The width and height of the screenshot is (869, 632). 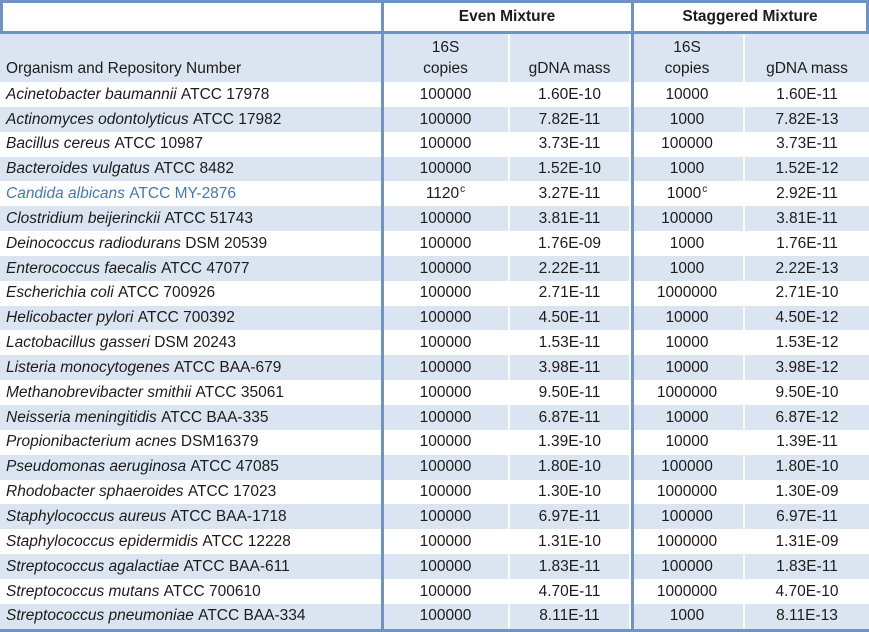 I want to click on table-header-groups: Even Mixture Staggered Mixture, so click(x=434, y=17).